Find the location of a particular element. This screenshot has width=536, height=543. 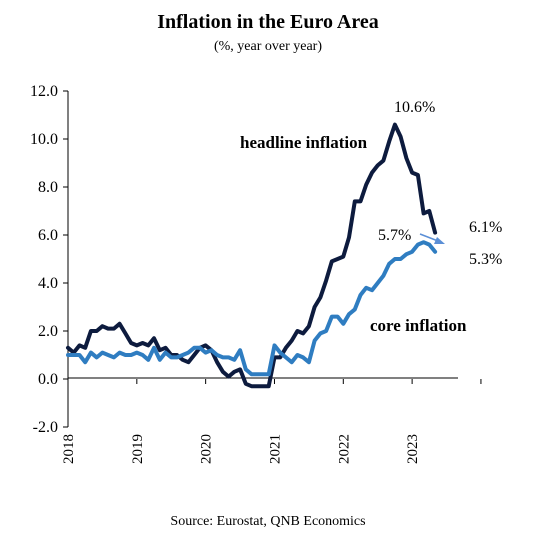

core-peak-arrow is located at coordinates (429, 237).